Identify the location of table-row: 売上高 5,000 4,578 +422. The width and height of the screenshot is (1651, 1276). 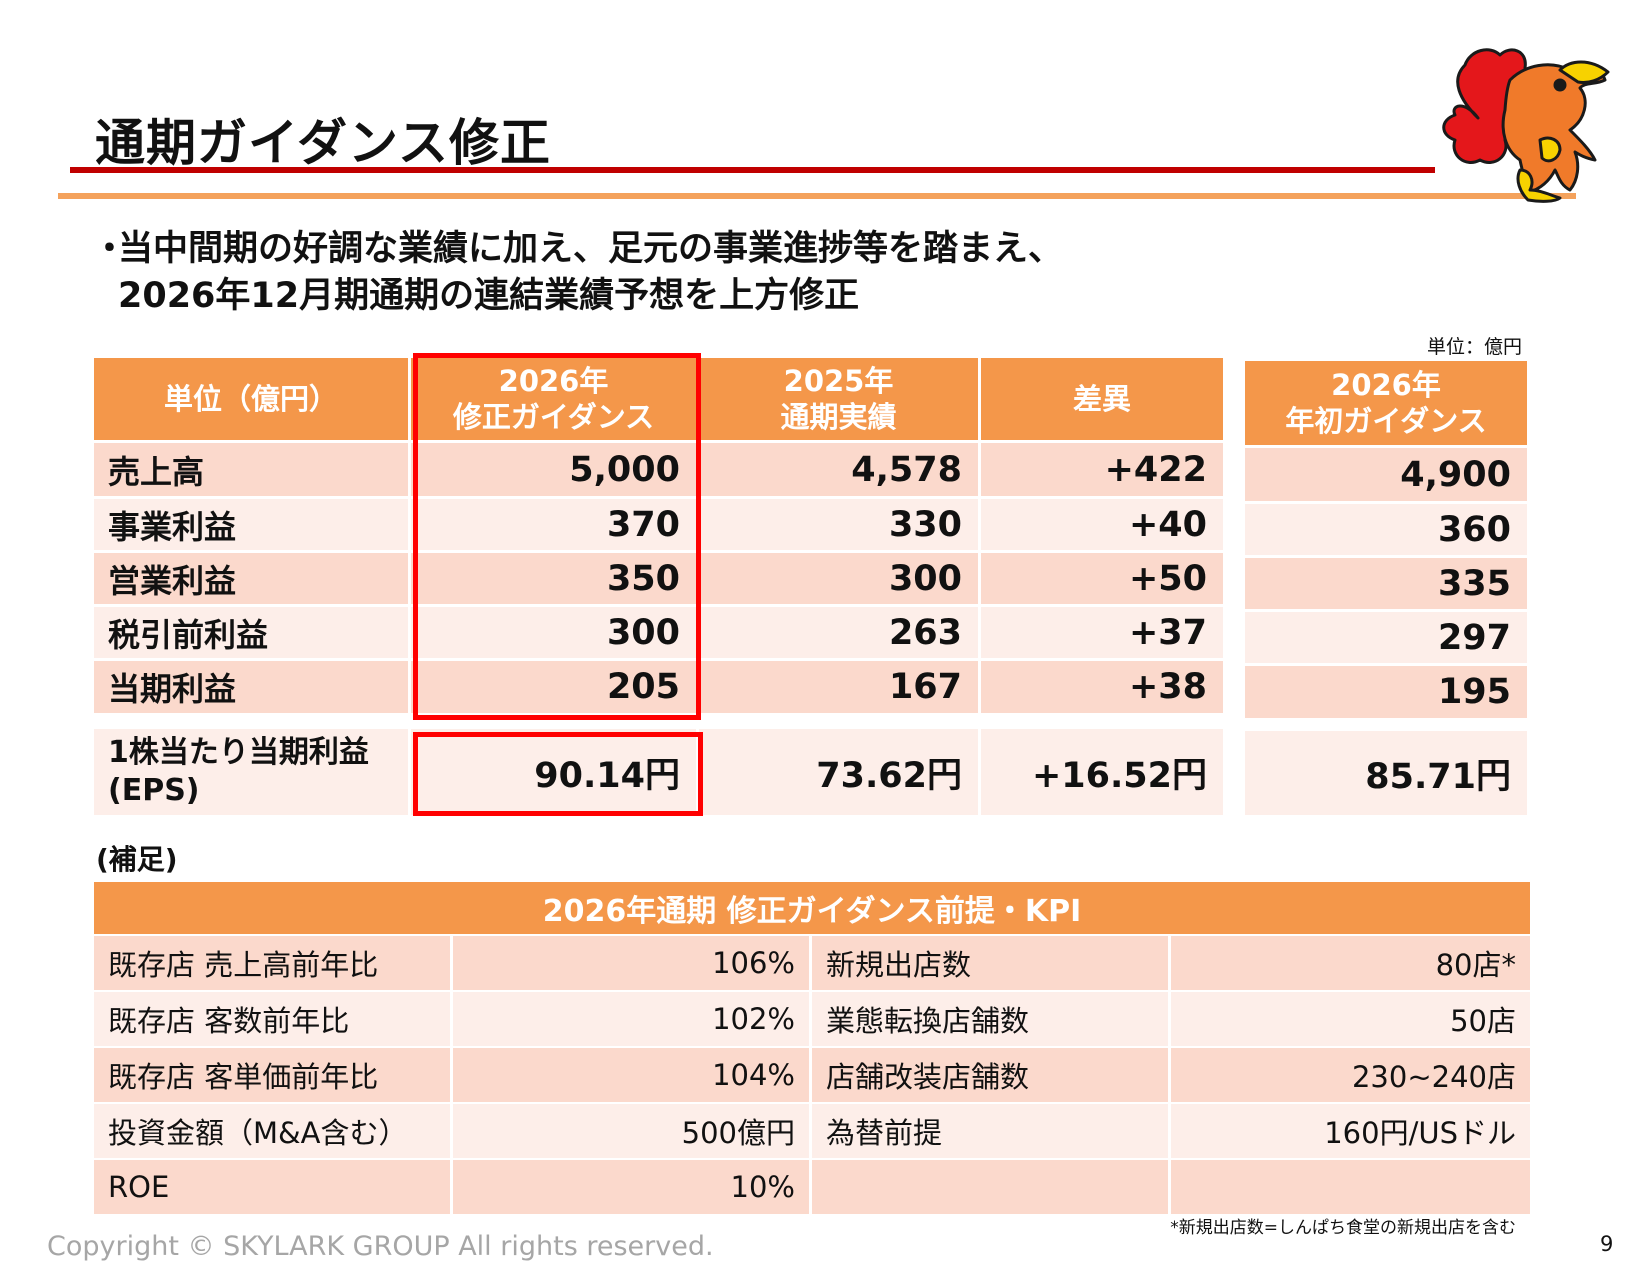
(658, 468).